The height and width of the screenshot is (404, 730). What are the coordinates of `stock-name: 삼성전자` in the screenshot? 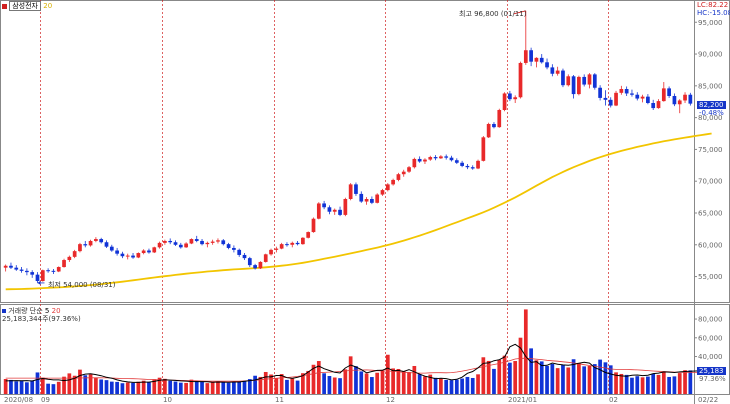 It's located at (25, 6).